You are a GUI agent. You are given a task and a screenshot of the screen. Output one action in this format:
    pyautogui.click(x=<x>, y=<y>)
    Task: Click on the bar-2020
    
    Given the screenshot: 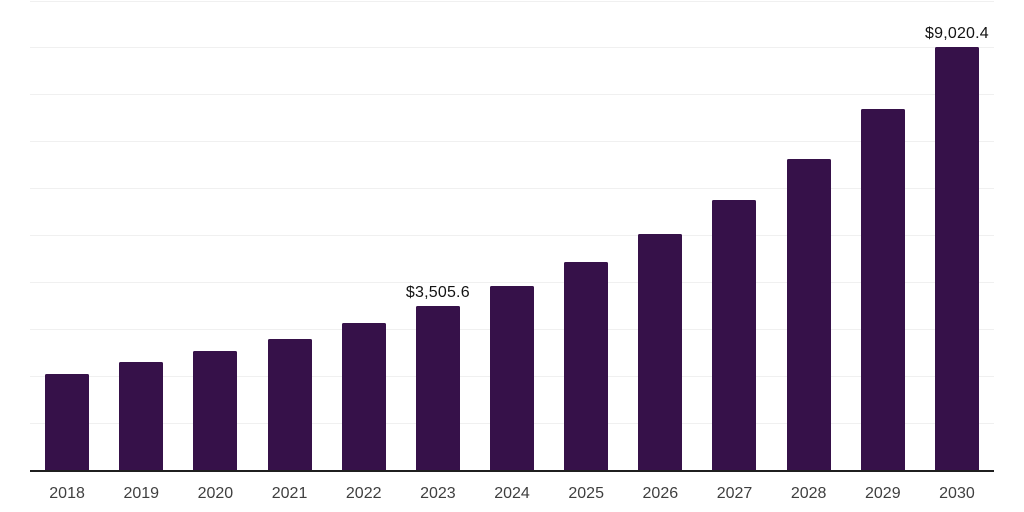 What is the action you would take?
    pyautogui.click(x=215, y=410)
    